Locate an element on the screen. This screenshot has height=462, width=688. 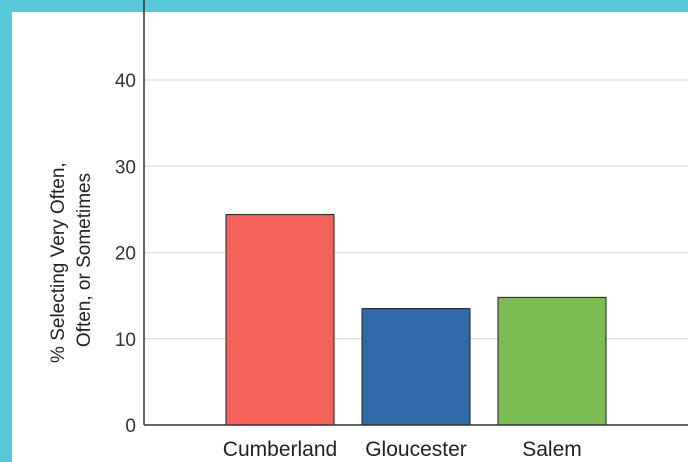
y-tick-label: 20 is located at coordinates (125, 254).